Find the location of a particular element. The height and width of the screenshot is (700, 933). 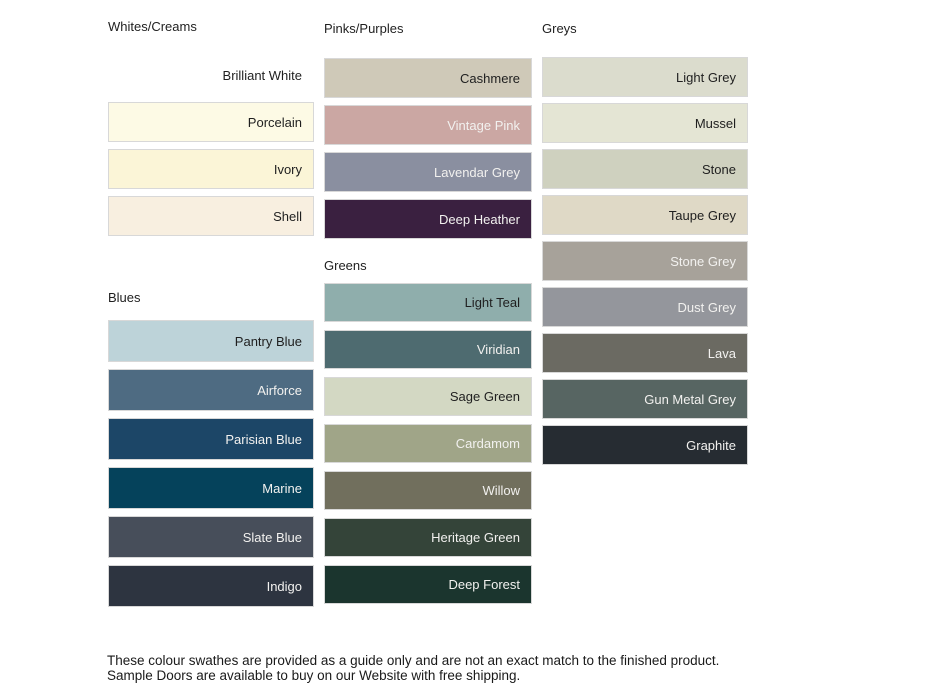

swatch-name-label: Lava is located at coordinates (721, 353).